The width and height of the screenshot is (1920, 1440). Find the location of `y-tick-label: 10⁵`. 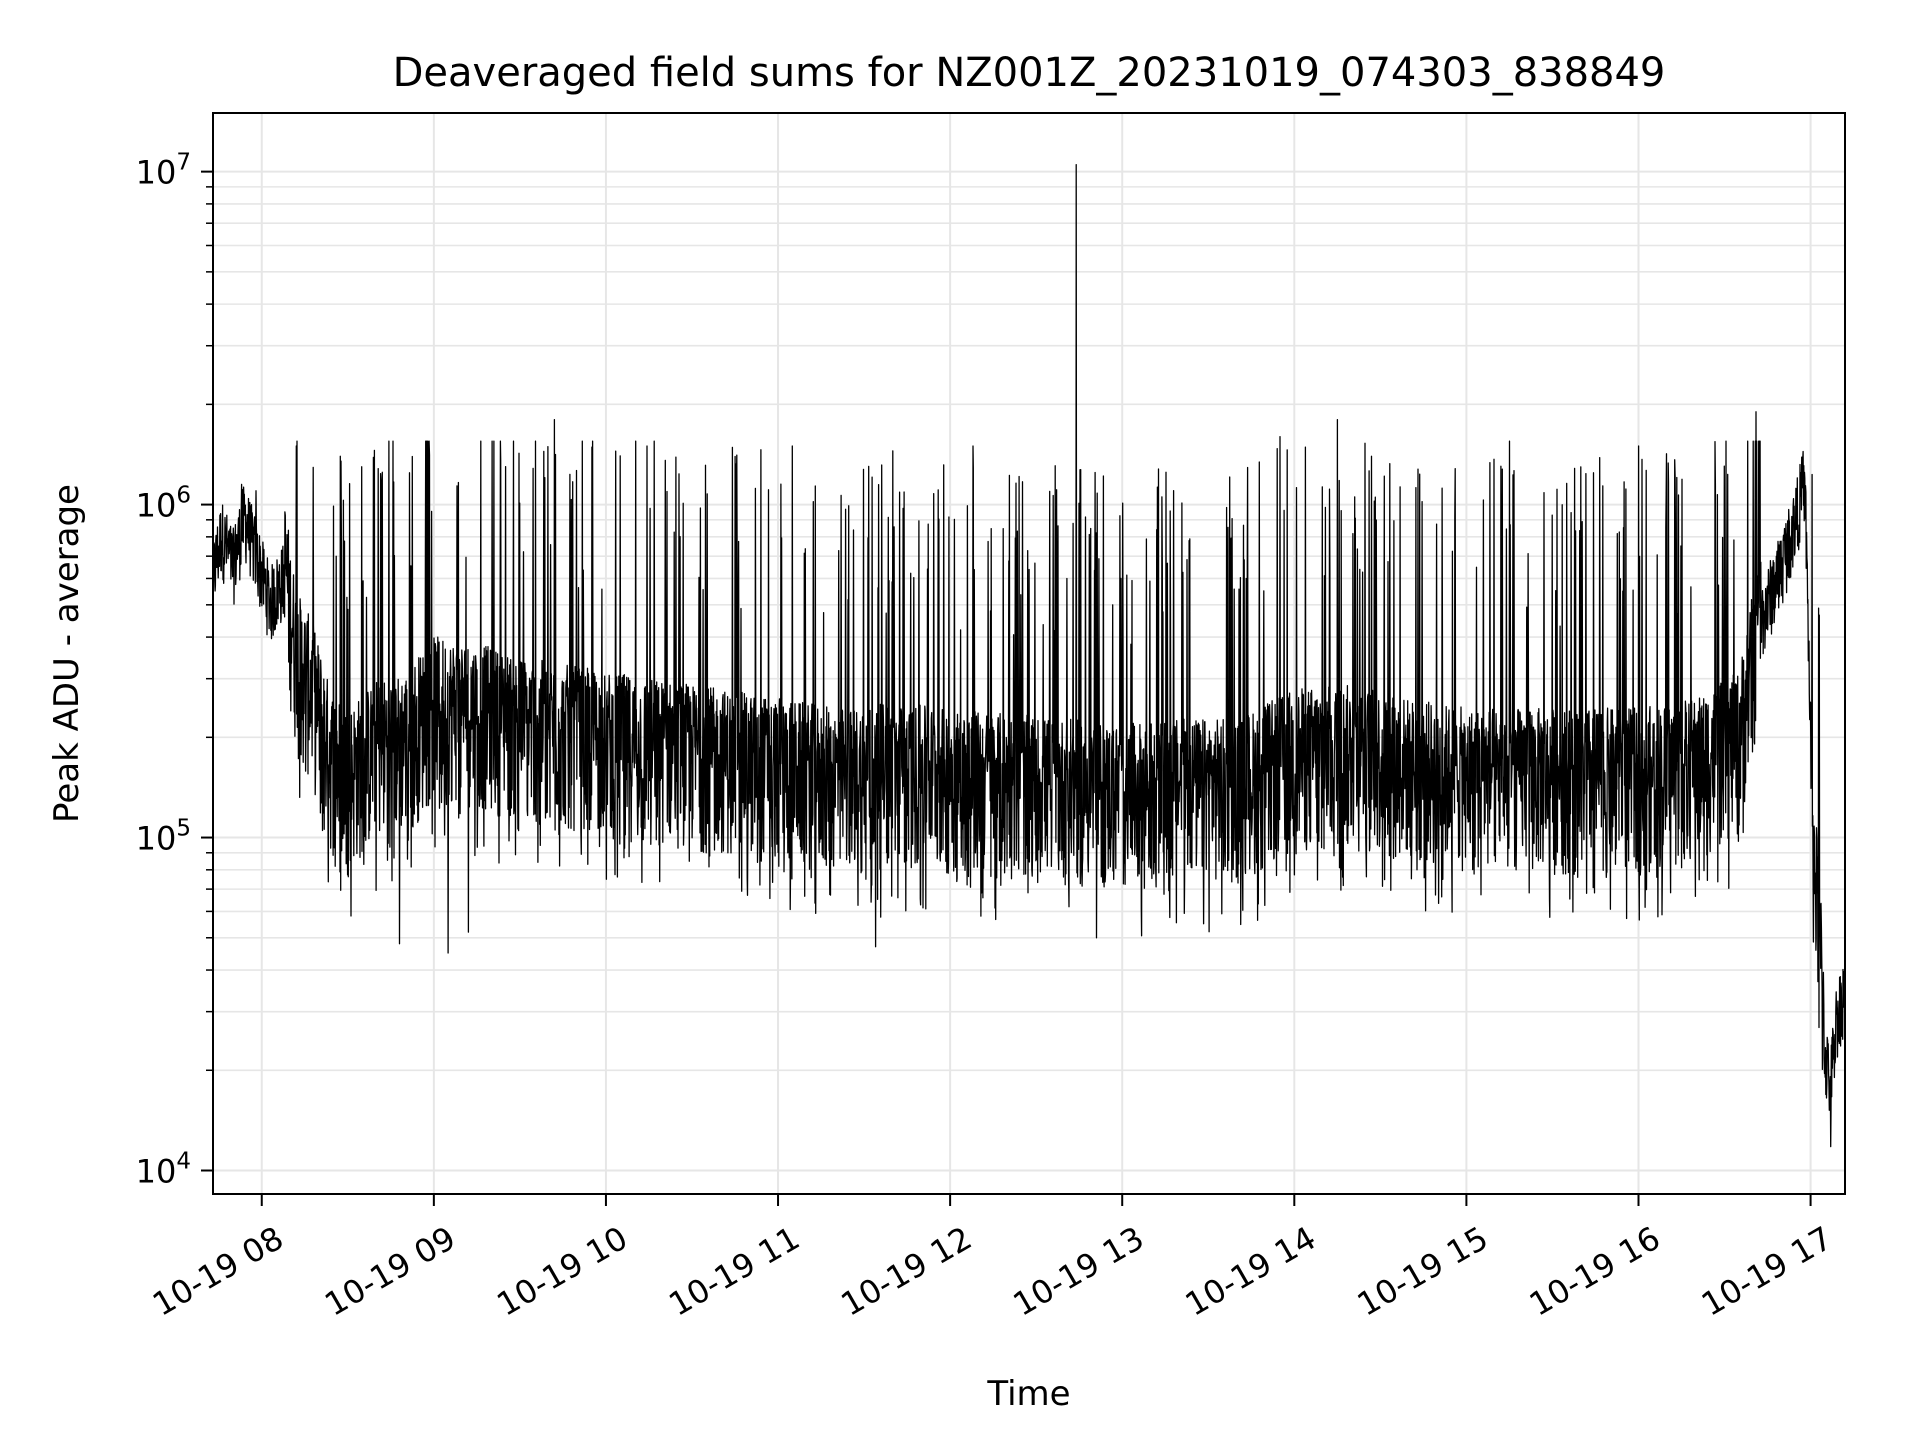

y-tick-label: 10⁵ is located at coordinates (163, 837).